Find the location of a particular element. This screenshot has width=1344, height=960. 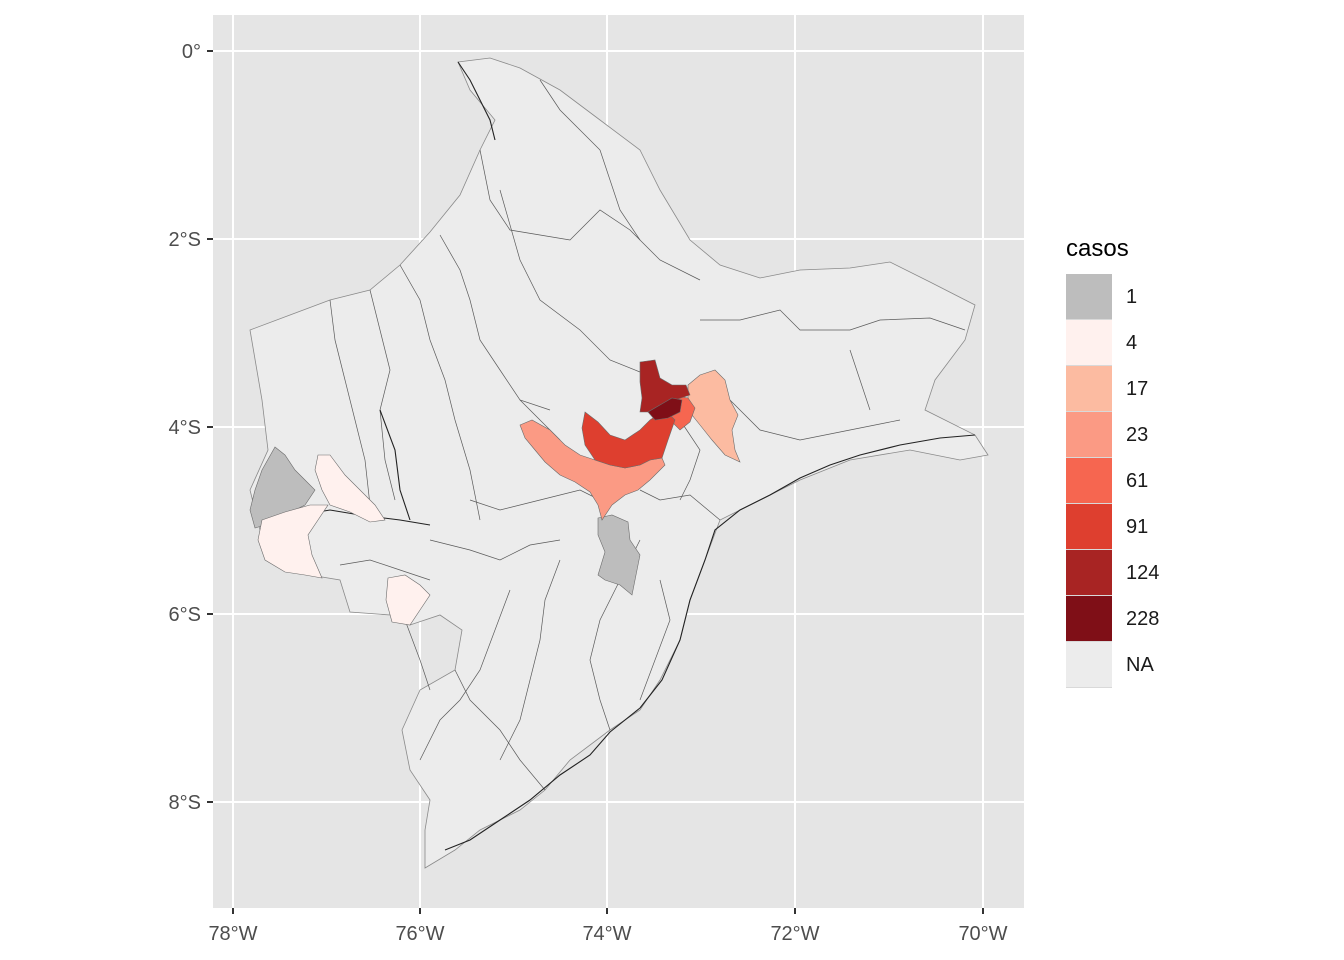

legend-title: casos is located at coordinates (1097, 248).